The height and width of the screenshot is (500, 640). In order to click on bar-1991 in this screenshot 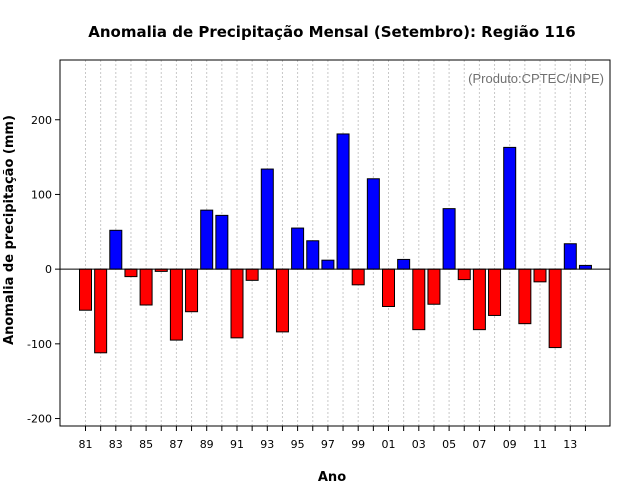, I will do `click(237, 303)`.